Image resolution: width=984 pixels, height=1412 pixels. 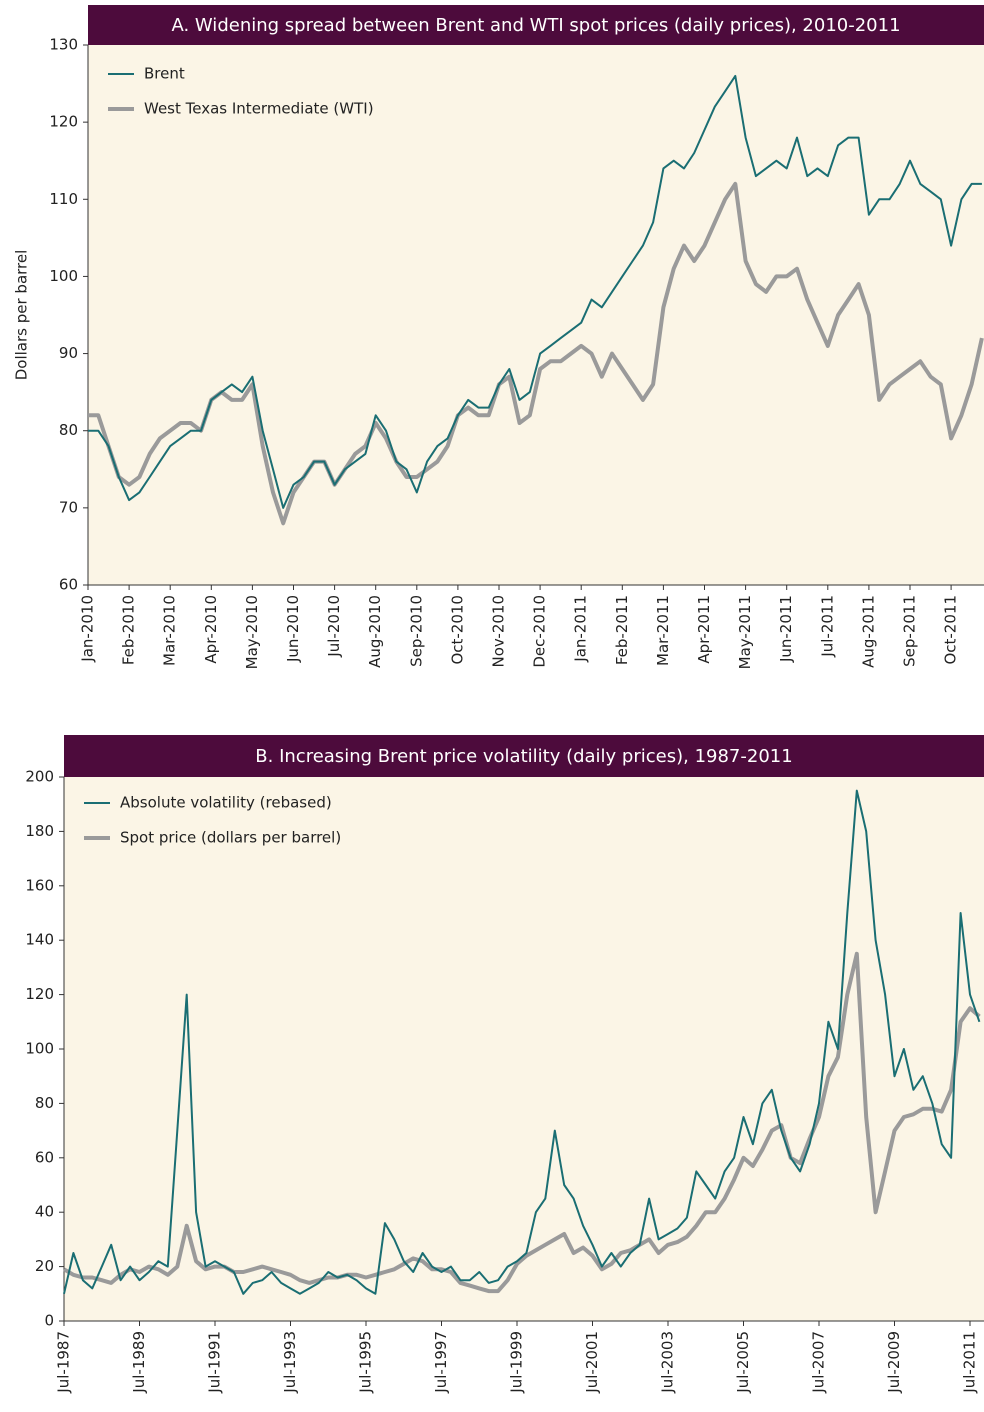 I want to click on x-tick-label: Jan-2011, so click(x=581, y=629).